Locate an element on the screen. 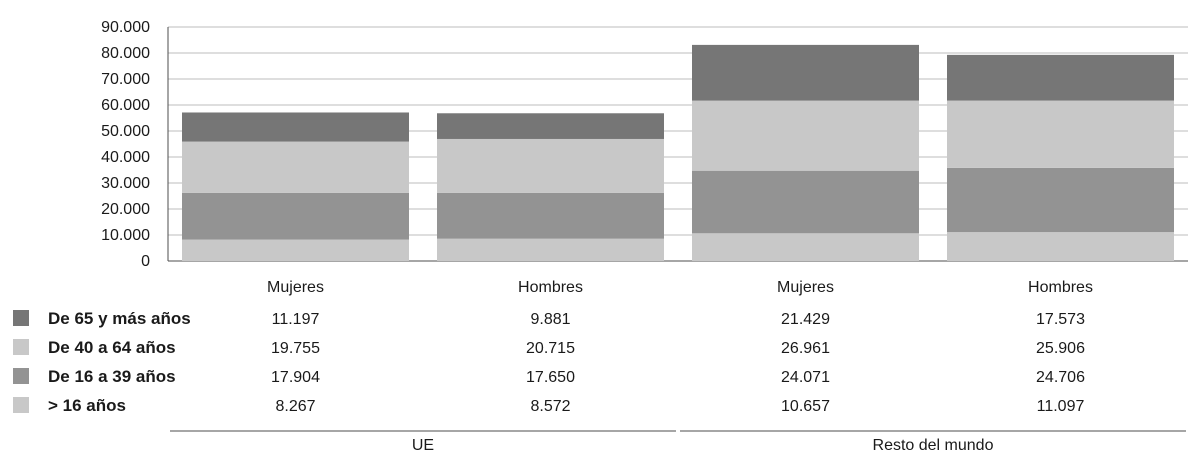  legend-label: De 65 y más años is located at coordinates (119, 318).